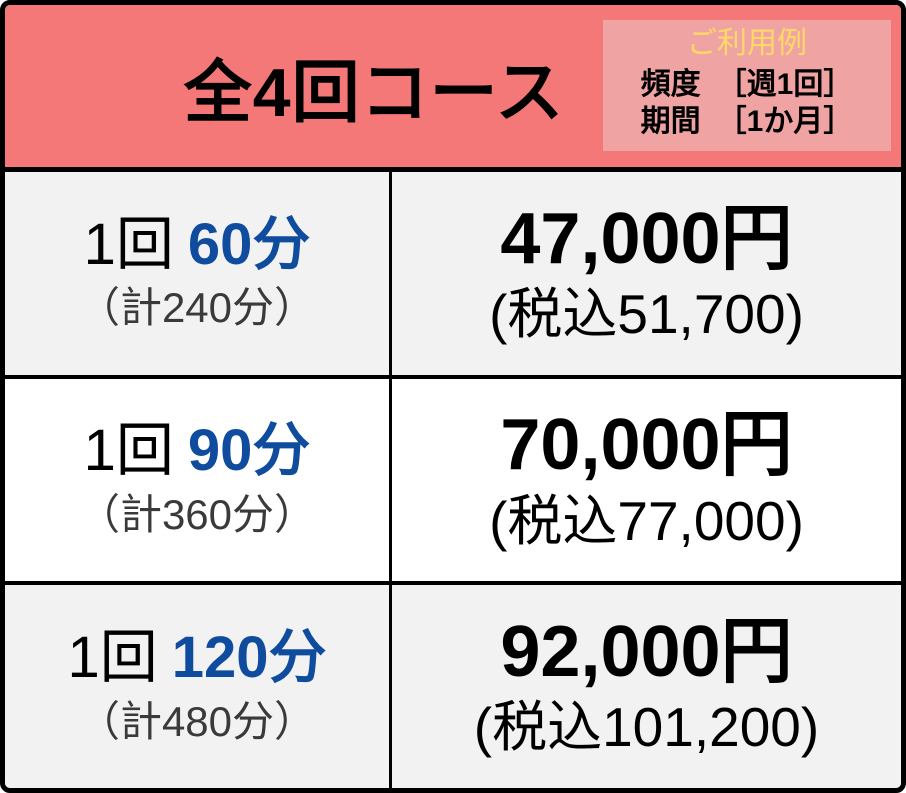 Image resolution: width=906 pixels, height=793 pixels. I want to click on duration-cell-90min: 1回 90分 （計360分）, so click(198, 480).